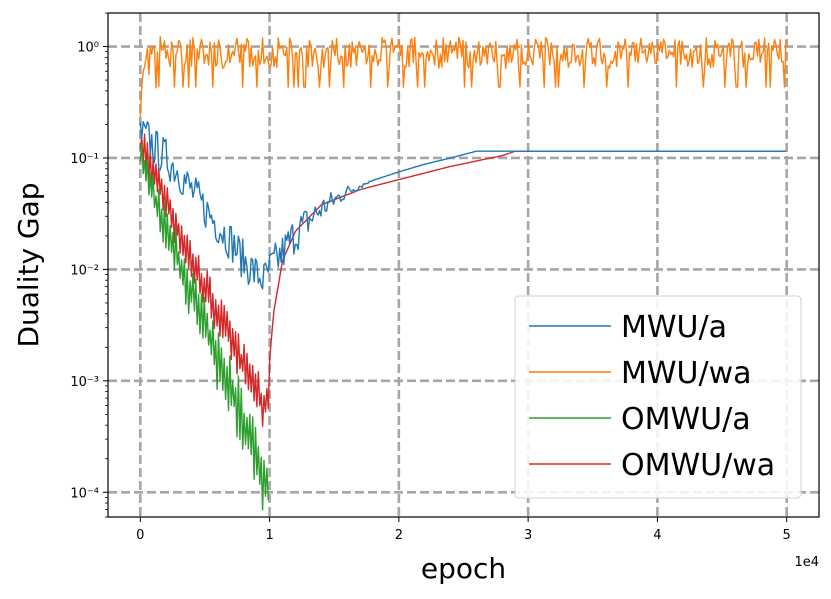 The height and width of the screenshot is (599, 831). Describe the element at coordinates (140, 535) in the screenshot. I see `x-tick-label: 0` at that location.